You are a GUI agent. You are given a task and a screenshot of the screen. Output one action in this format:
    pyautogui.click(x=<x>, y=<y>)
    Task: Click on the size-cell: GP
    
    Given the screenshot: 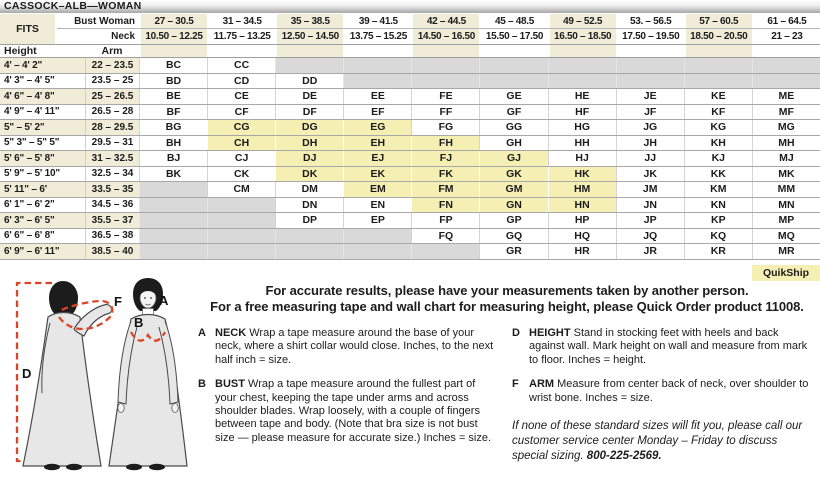 What is the action you would take?
    pyautogui.click(x=513, y=220)
    